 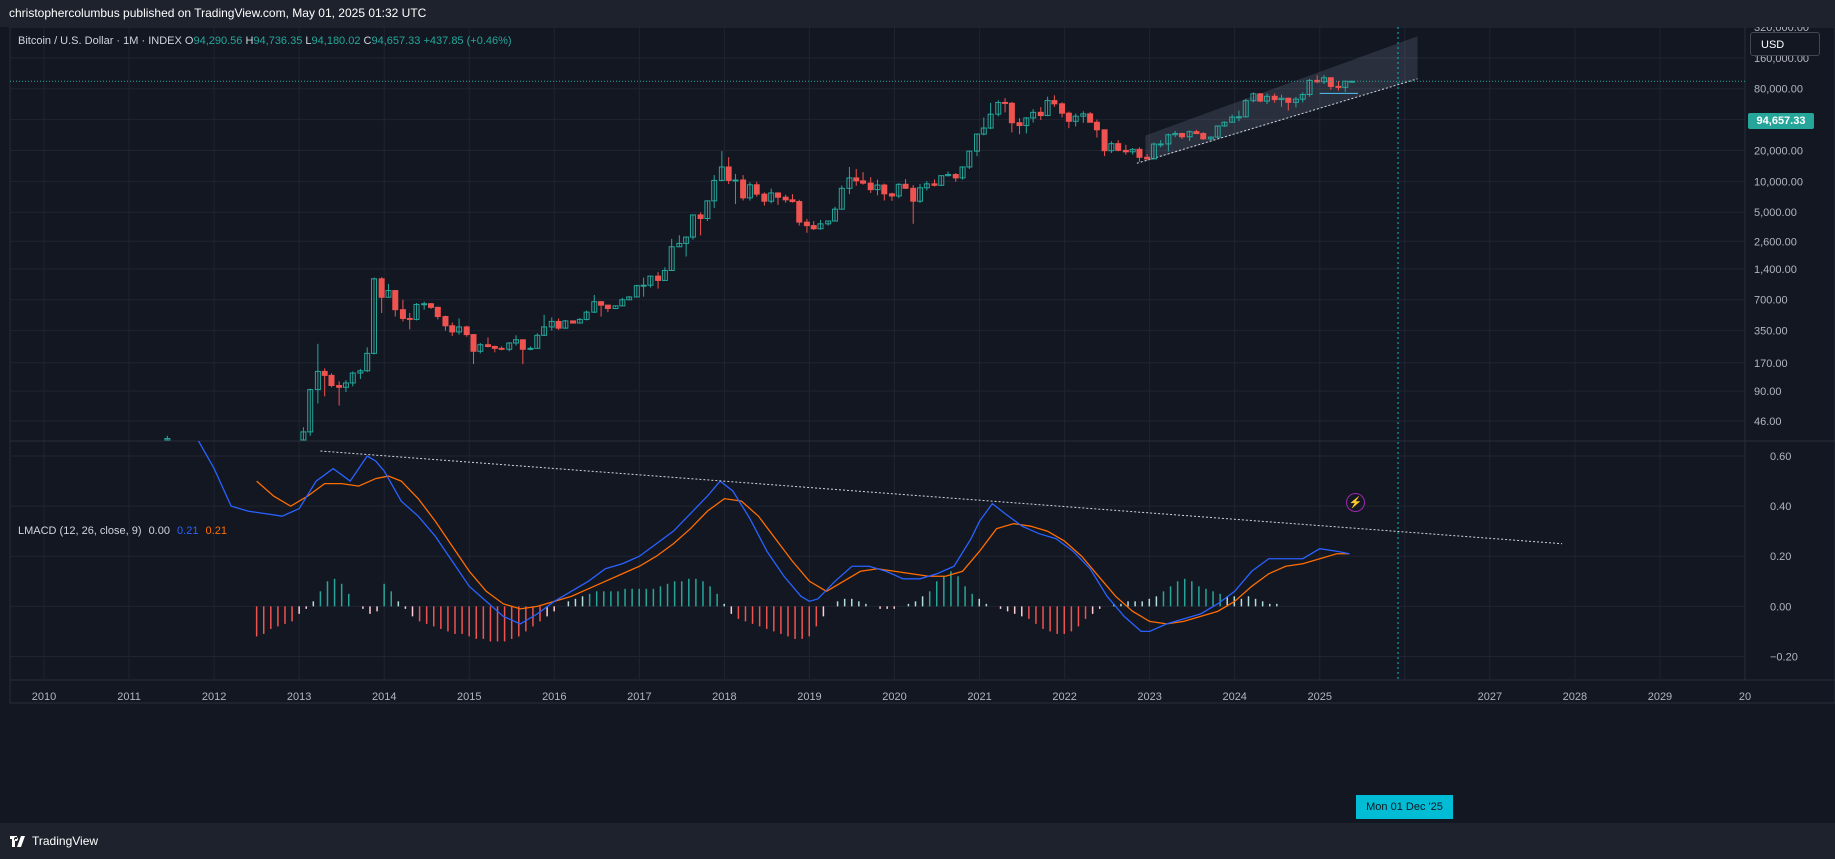 I want to click on support-trendline, so click(x=1277, y=121).